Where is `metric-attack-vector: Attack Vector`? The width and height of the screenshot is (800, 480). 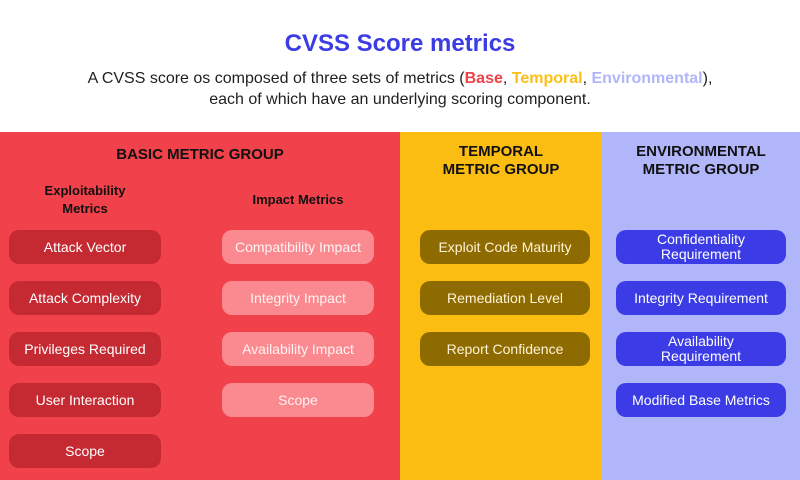 metric-attack-vector: Attack Vector is located at coordinates (85, 247).